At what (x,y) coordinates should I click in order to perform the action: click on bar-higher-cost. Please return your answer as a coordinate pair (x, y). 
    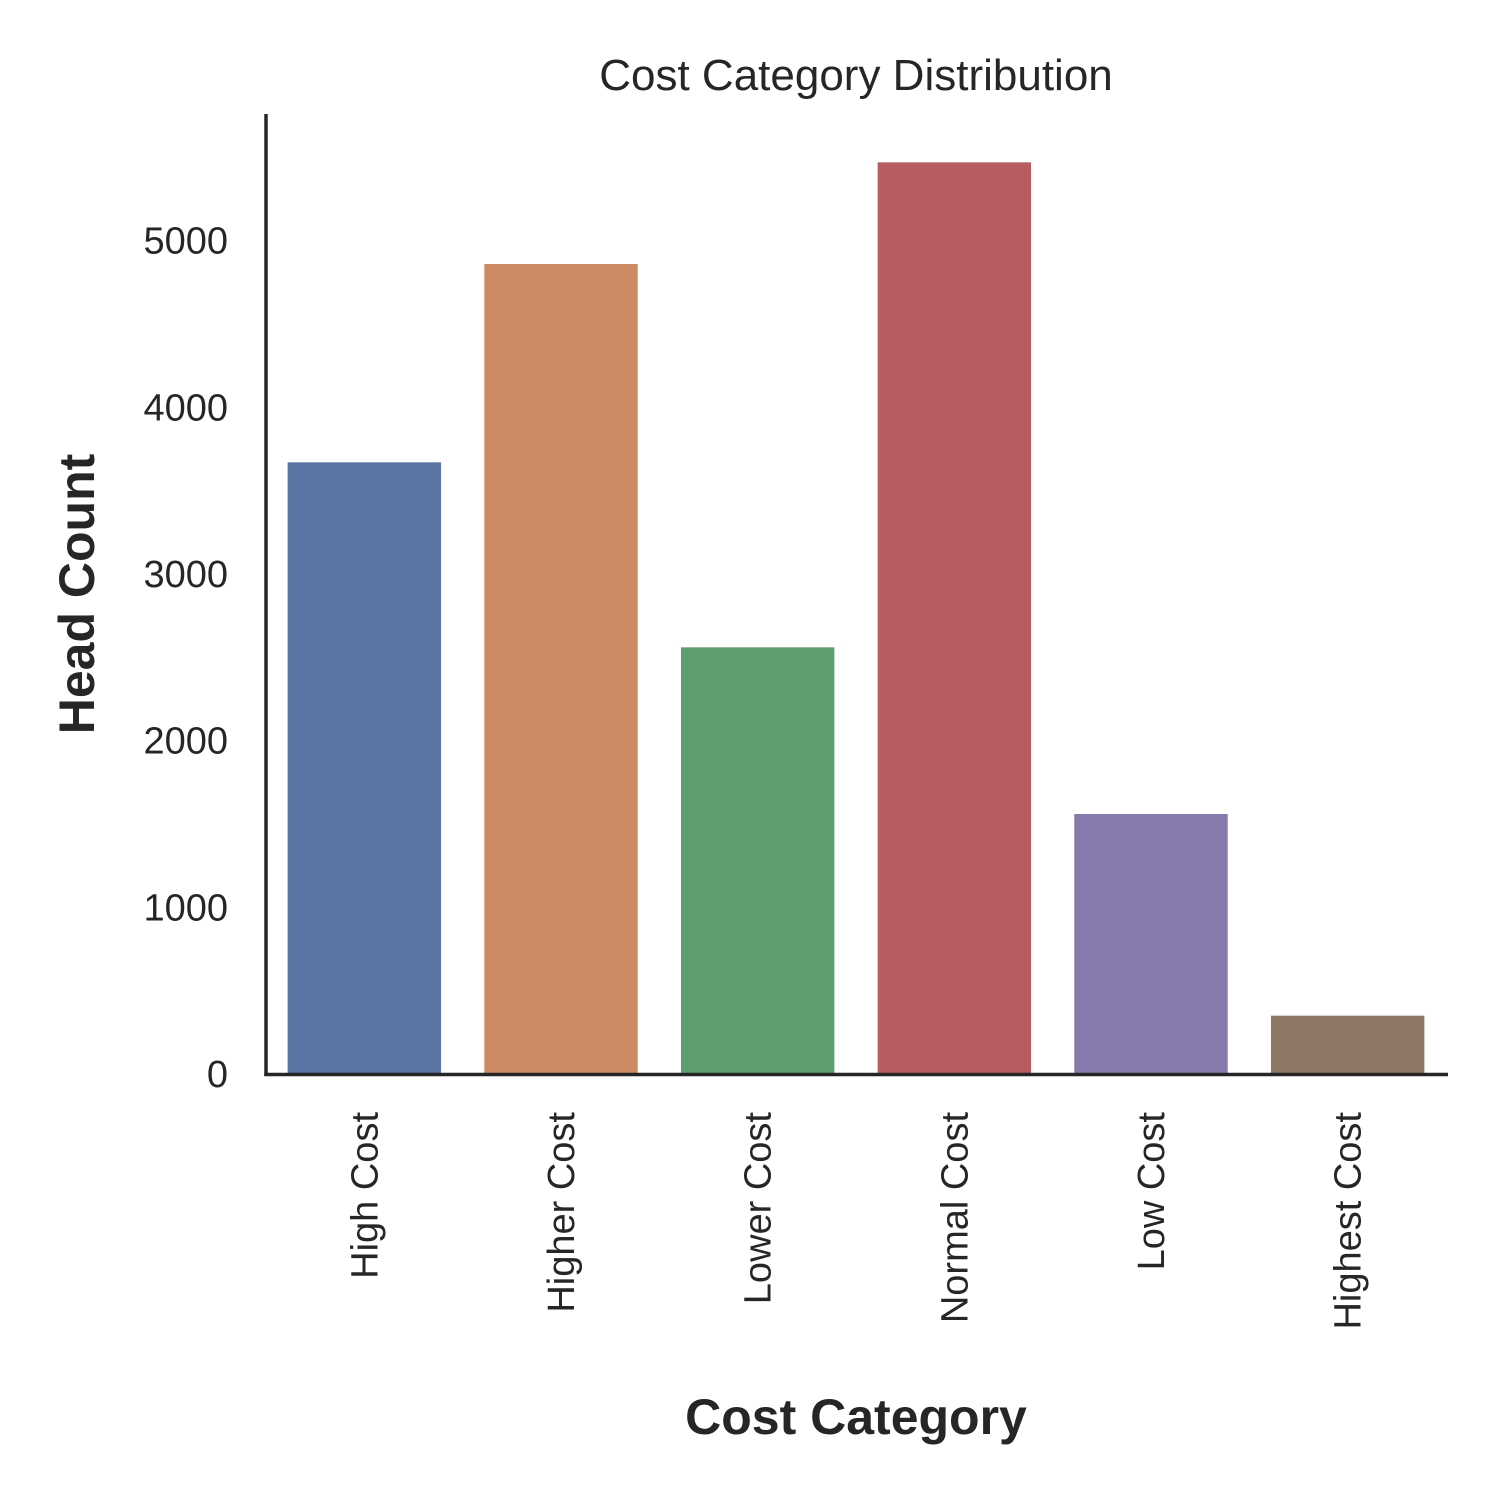
    Looking at the image, I should click on (561, 669).